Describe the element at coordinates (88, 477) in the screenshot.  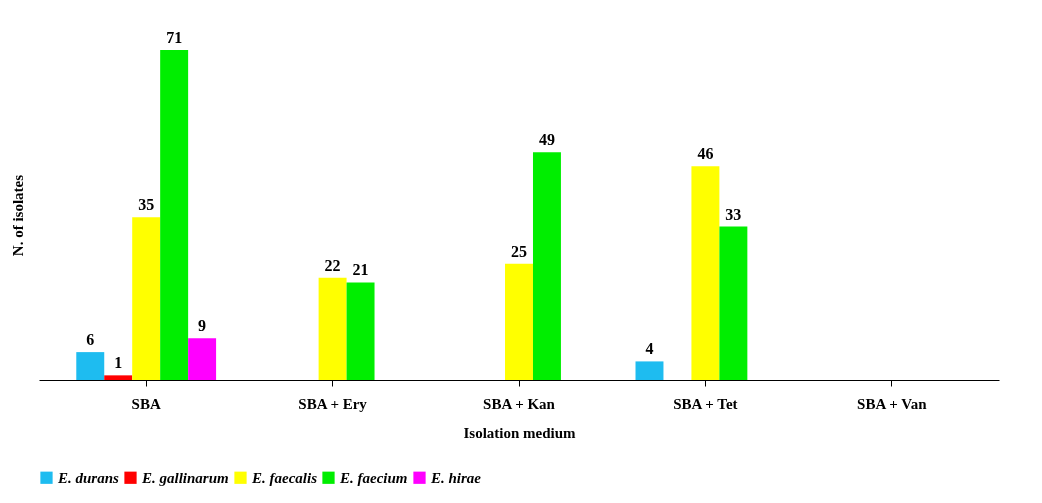
I see `legend-label: E. durans` at that location.